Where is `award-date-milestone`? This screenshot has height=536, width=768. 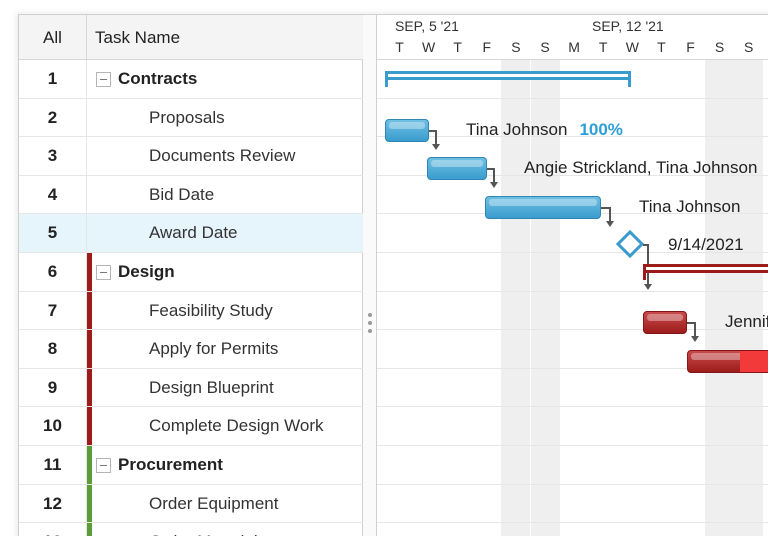 award-date-milestone is located at coordinates (630, 244).